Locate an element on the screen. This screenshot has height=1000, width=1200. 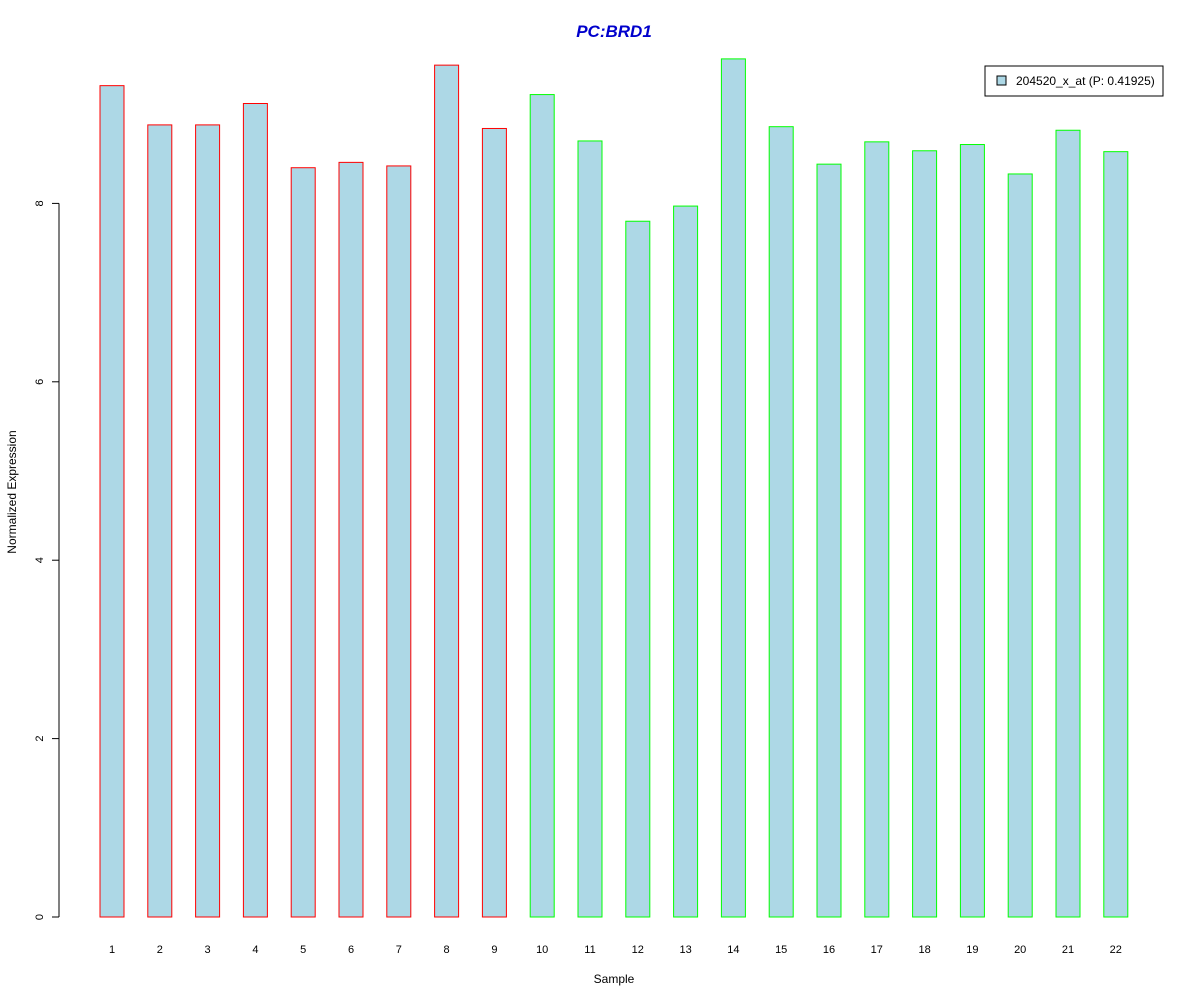
x-tick-label: 22 is located at coordinates (1116, 950).